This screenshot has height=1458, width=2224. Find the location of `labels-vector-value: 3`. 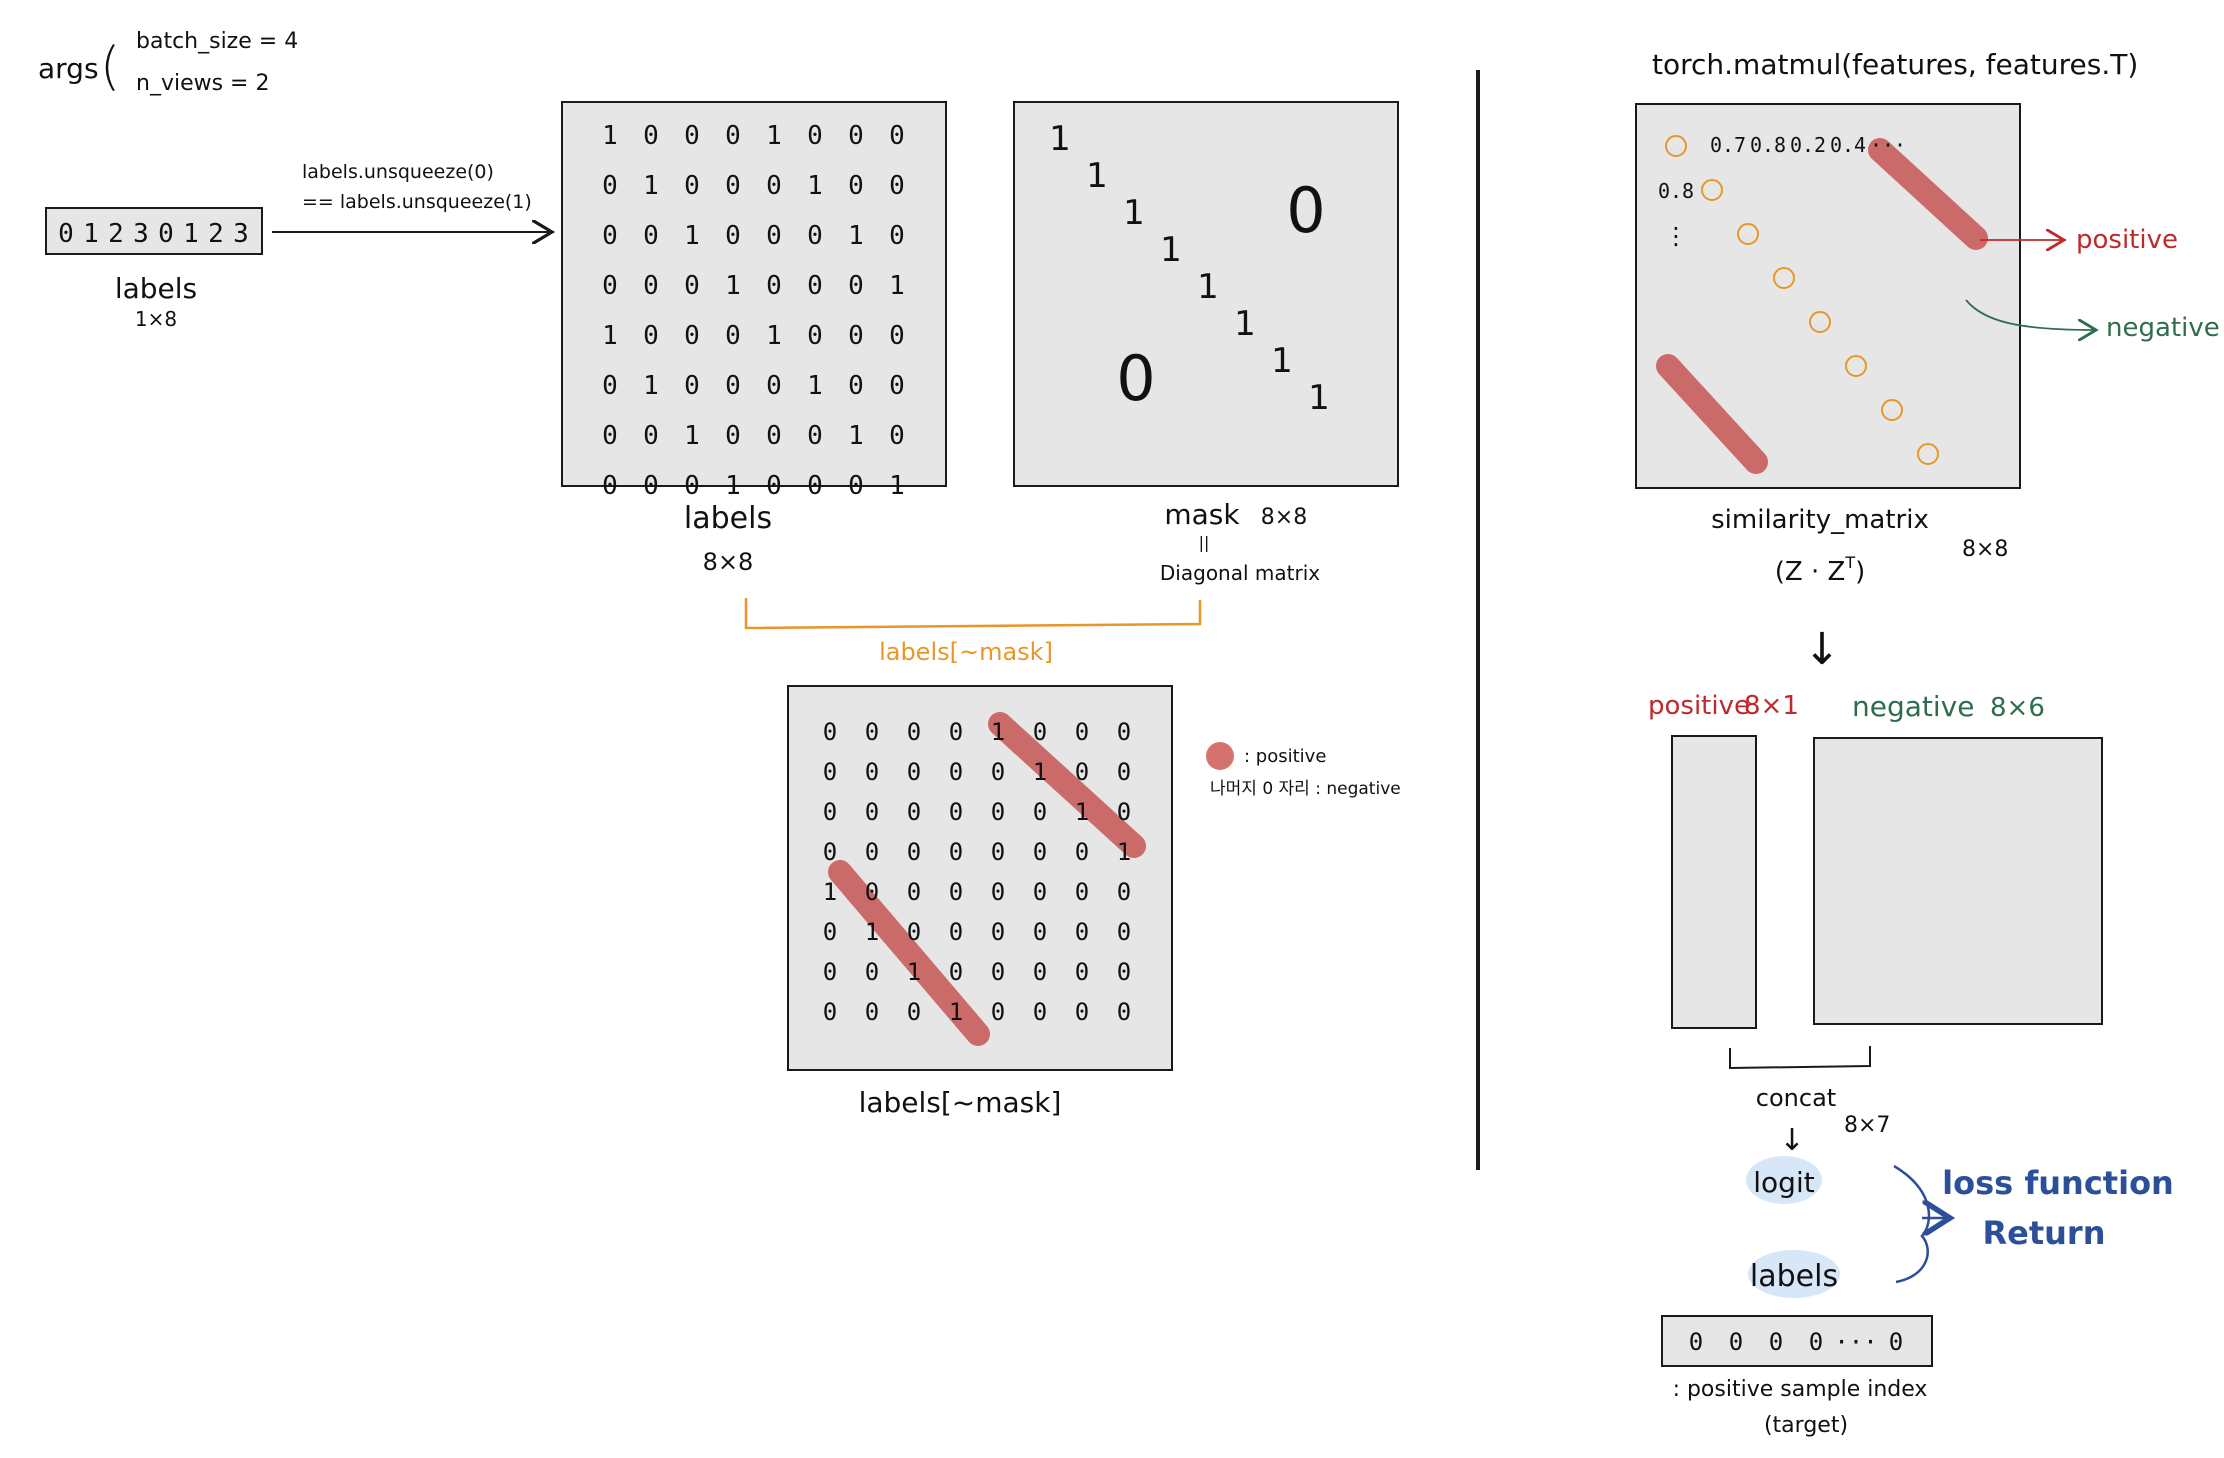

labels-vector-value: 3 is located at coordinates (241, 234).